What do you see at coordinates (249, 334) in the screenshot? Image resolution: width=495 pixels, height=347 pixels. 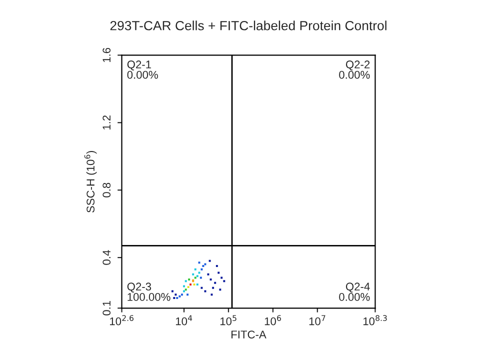 I see `x-axis-title: FITC-A` at bounding box center [249, 334].